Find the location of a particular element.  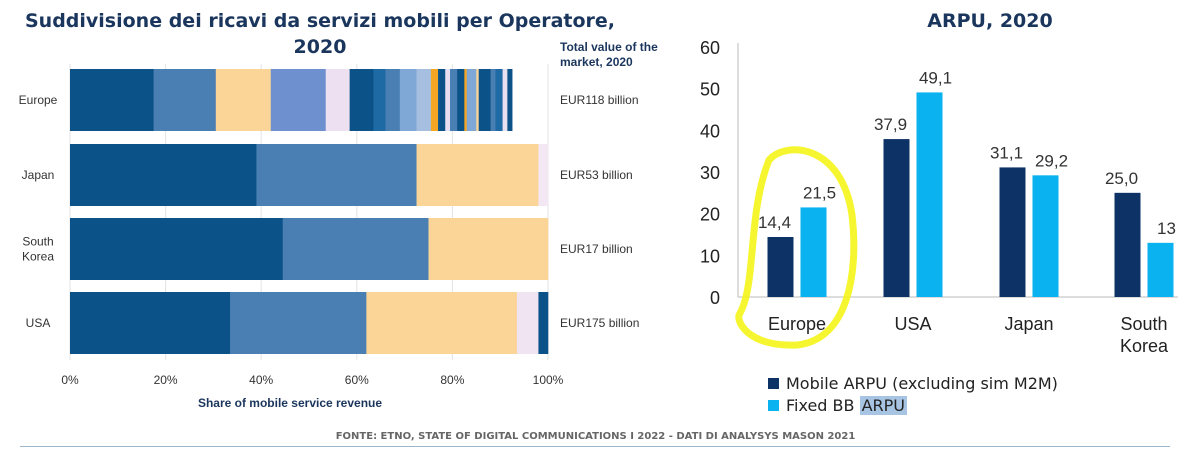

legend-item-fixed: Fixed BB ARPU is located at coordinates (913, 405).